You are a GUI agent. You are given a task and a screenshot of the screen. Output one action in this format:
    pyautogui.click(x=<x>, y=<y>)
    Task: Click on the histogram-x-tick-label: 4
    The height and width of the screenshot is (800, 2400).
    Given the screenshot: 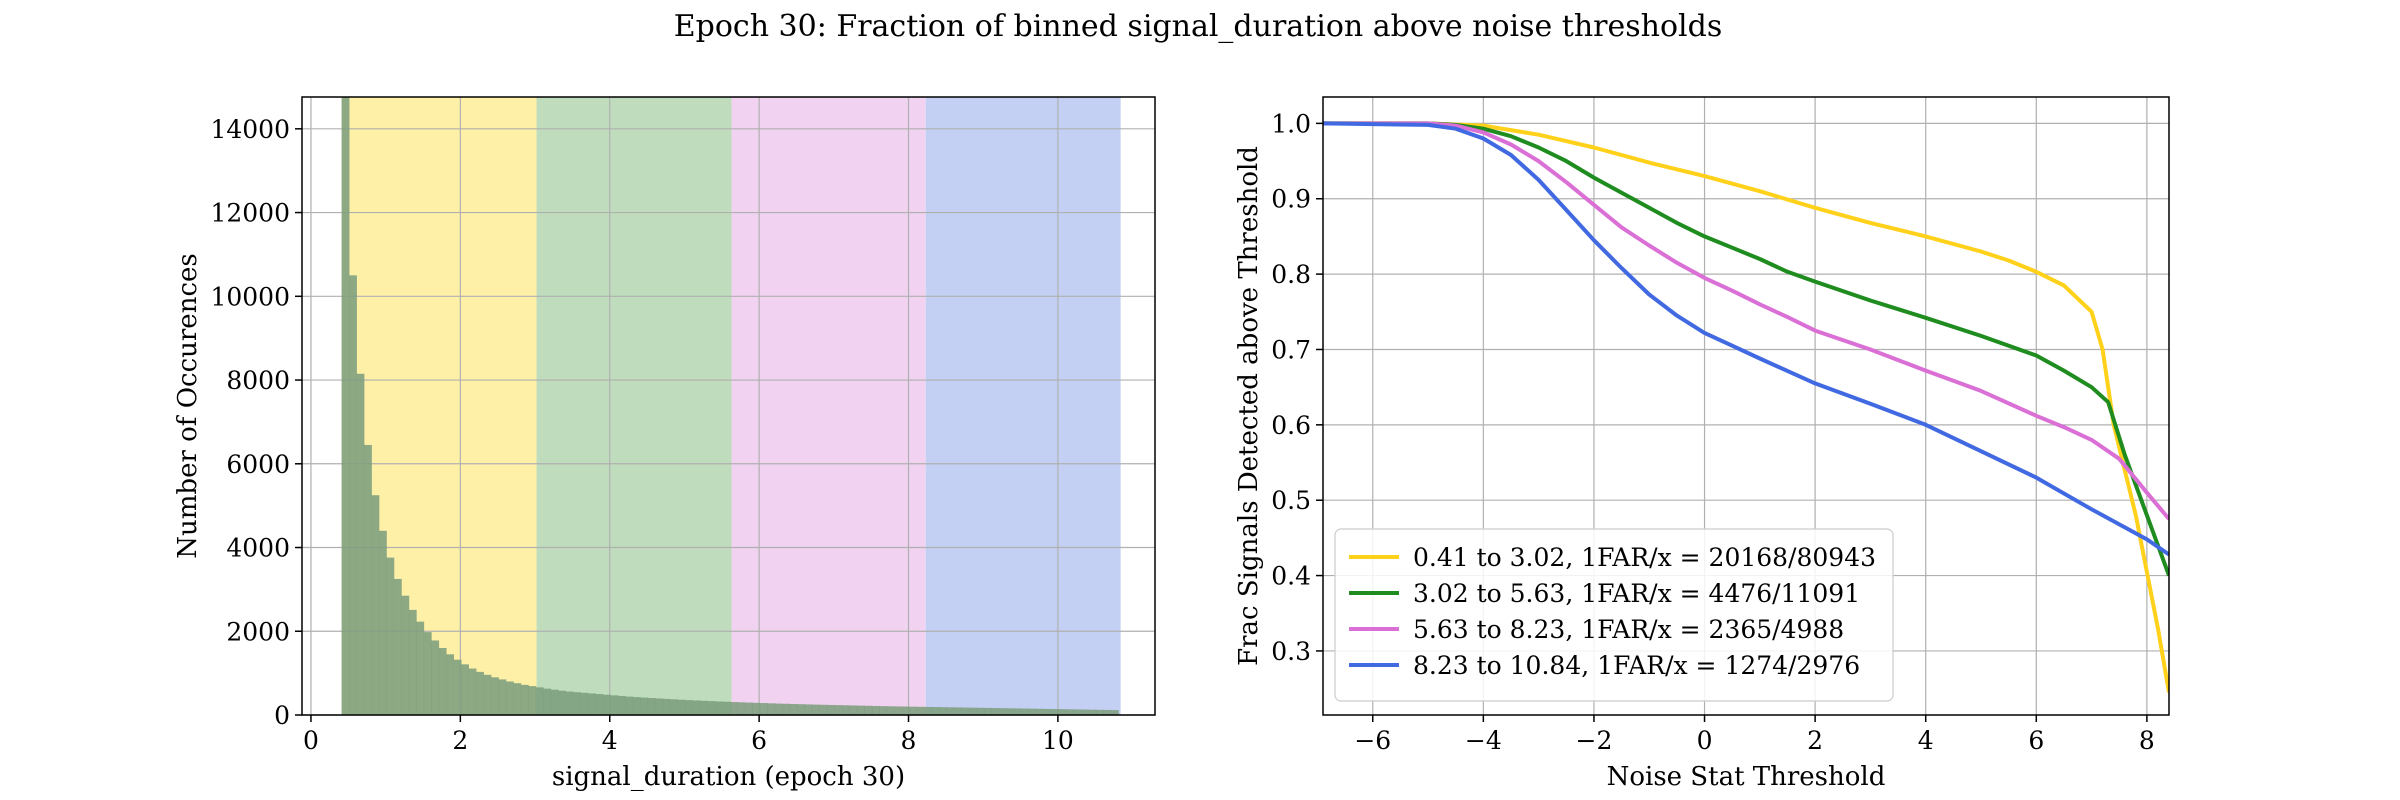 What is the action you would take?
    pyautogui.click(x=610, y=740)
    